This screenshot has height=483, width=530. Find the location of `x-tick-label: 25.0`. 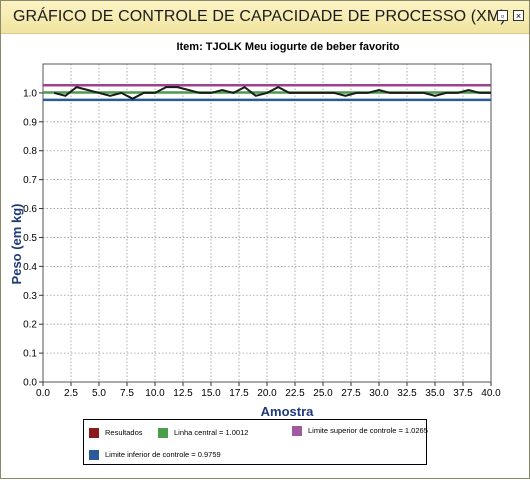

x-tick-label: 25.0 is located at coordinates (323, 393).